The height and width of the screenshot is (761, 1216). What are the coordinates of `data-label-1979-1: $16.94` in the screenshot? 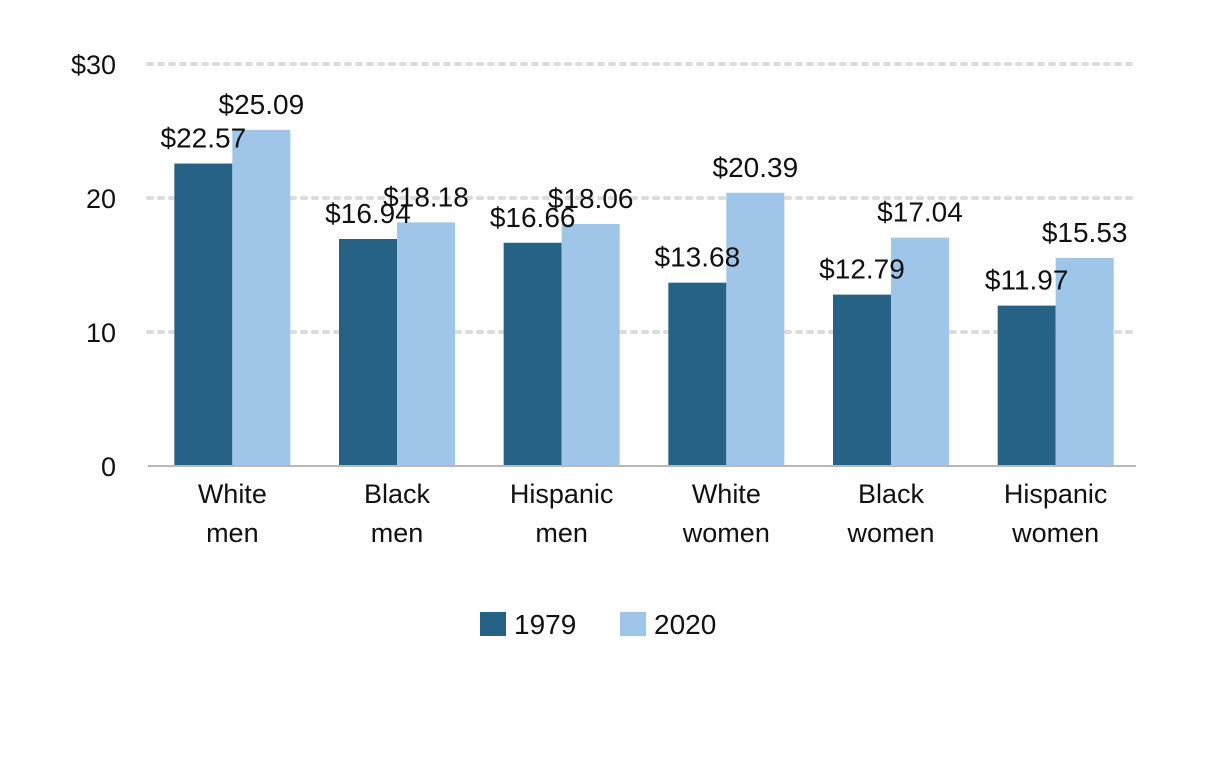 It's located at (368, 213).